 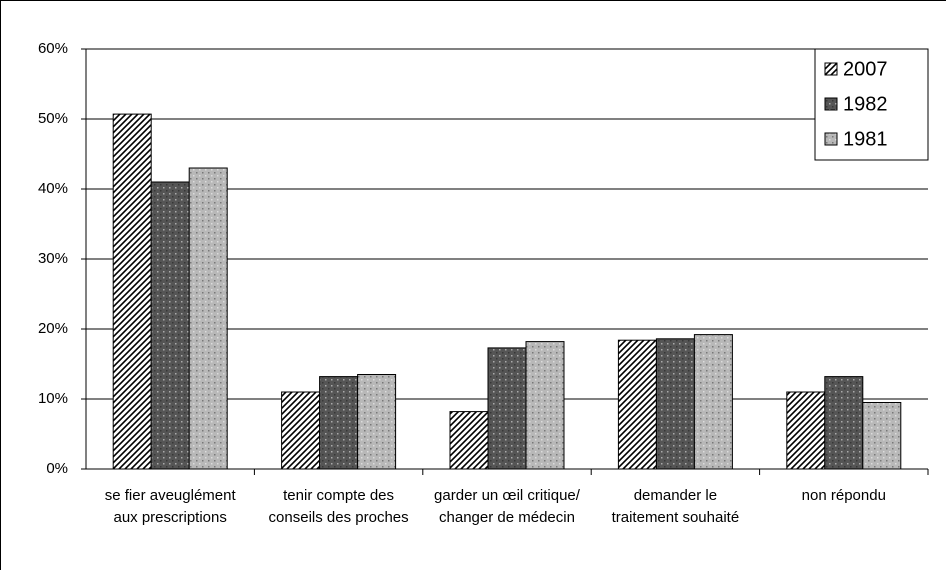 What do you see at coordinates (53, 48) in the screenshot?
I see `y-tick-label: 60%` at bounding box center [53, 48].